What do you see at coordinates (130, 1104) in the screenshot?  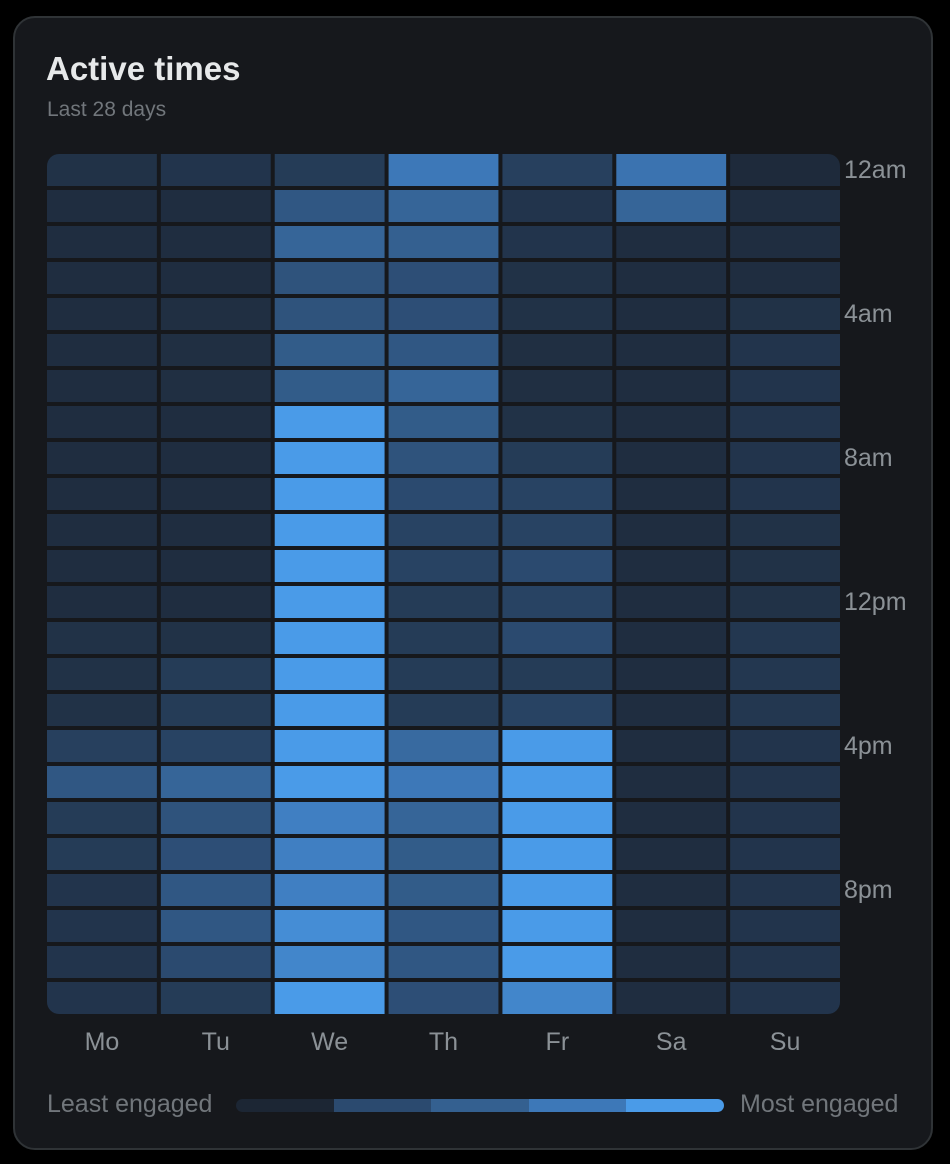 I see `legend-min-label: Least engaged` at bounding box center [130, 1104].